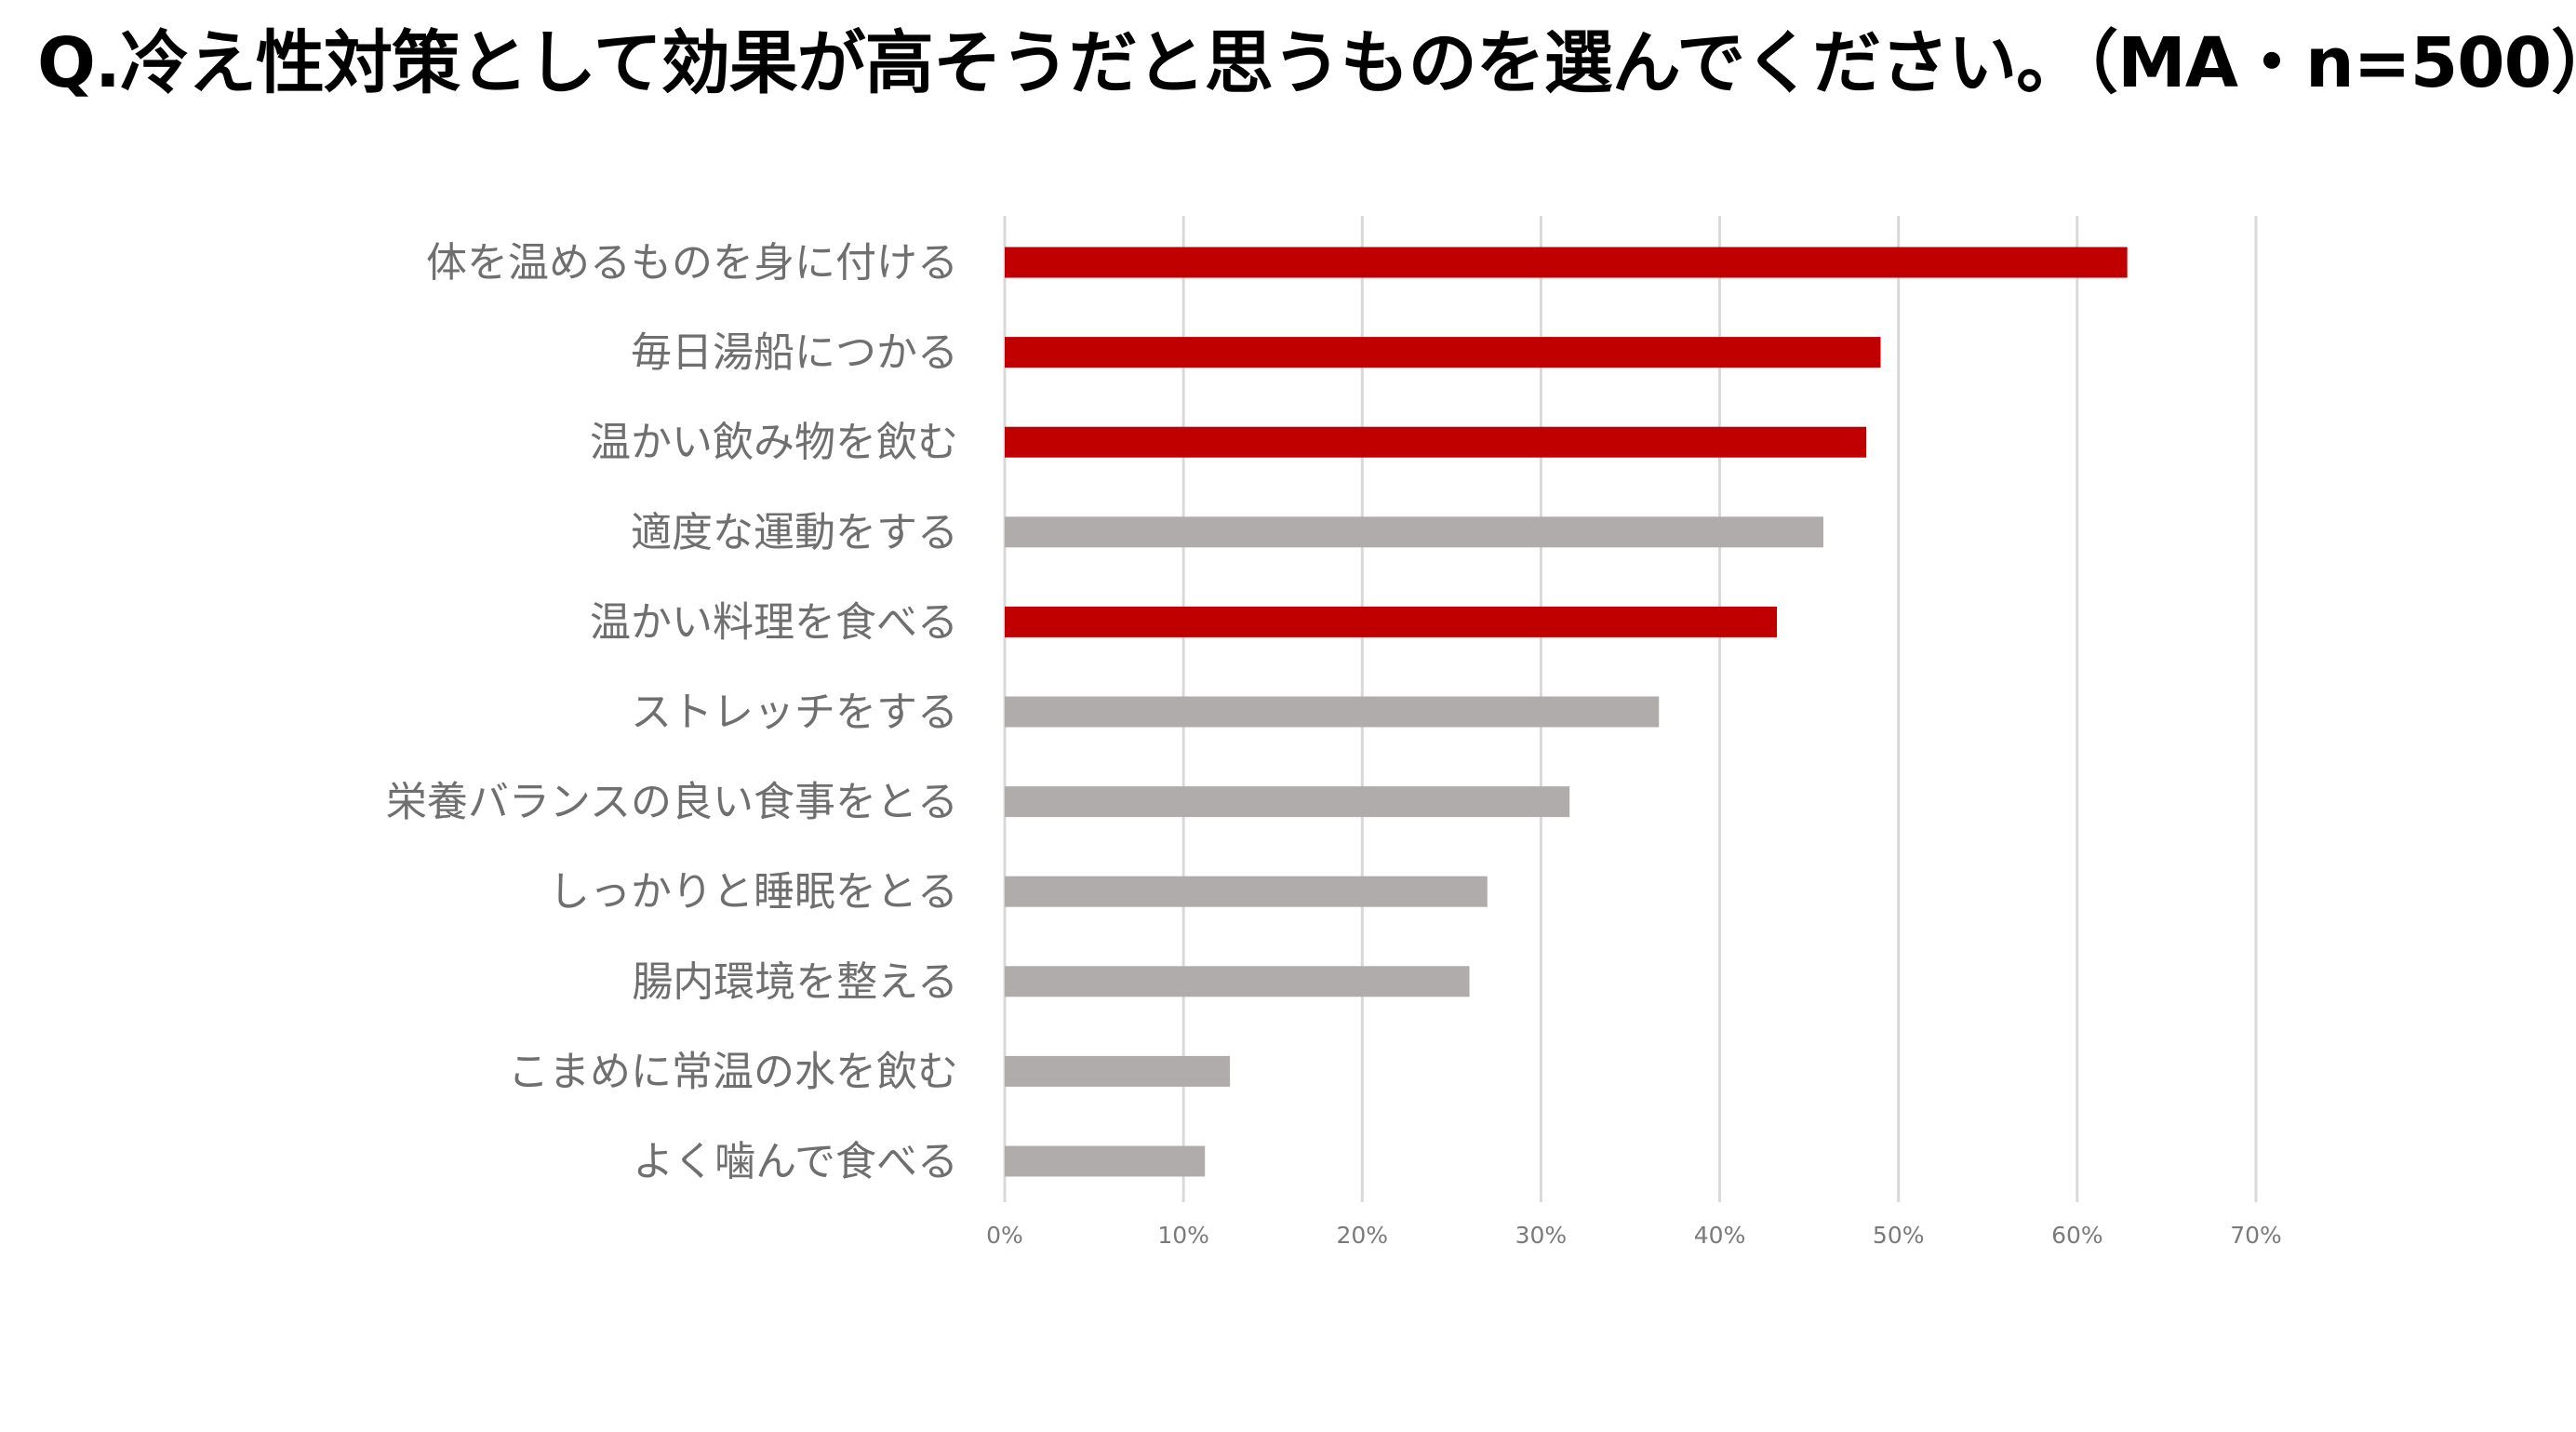 The width and height of the screenshot is (2576, 1432). What do you see at coordinates (794, 532) in the screenshot?
I see `category-label: 適度な運動をする` at bounding box center [794, 532].